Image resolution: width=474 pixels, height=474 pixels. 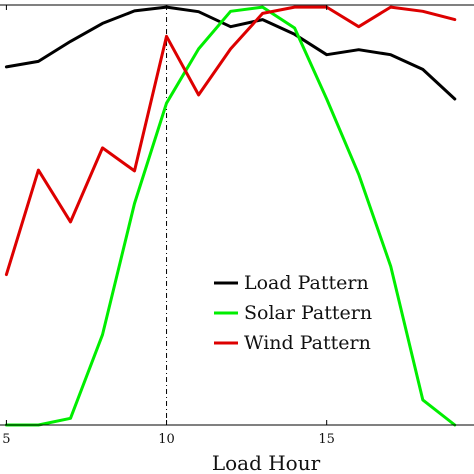 I want to click on legend-label-load-pattern: Load Pattern, so click(x=306, y=283).